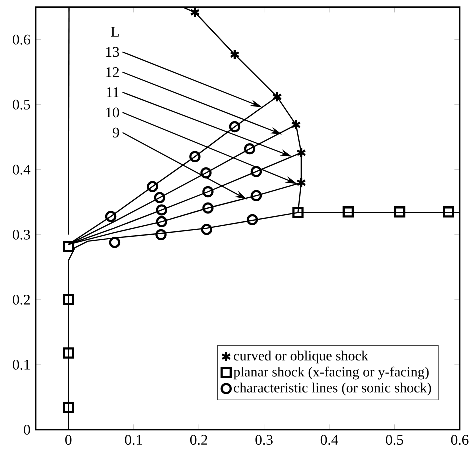 Image resolution: width=476 pixels, height=460 pixels. Describe the element at coordinates (301, 357) in the screenshot. I see `legend-label: curved or oblique shock` at that location.